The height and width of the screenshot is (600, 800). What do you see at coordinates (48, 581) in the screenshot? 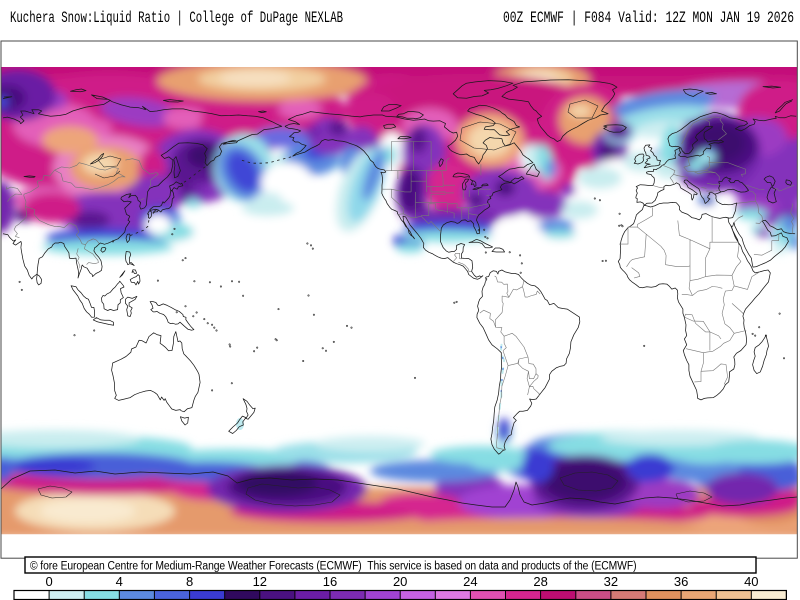
I see `svg-text: 0` at bounding box center [48, 581].